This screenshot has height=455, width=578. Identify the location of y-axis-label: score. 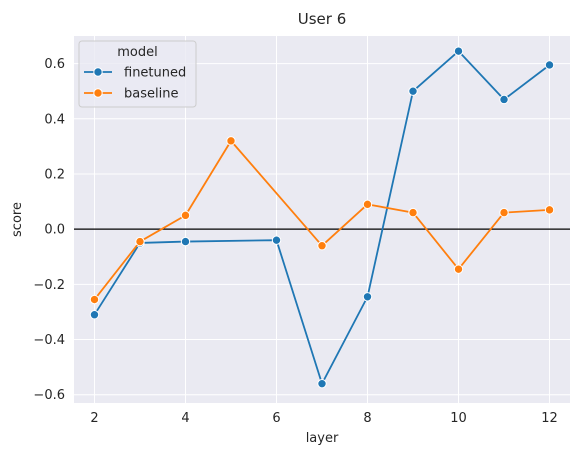
(17, 219).